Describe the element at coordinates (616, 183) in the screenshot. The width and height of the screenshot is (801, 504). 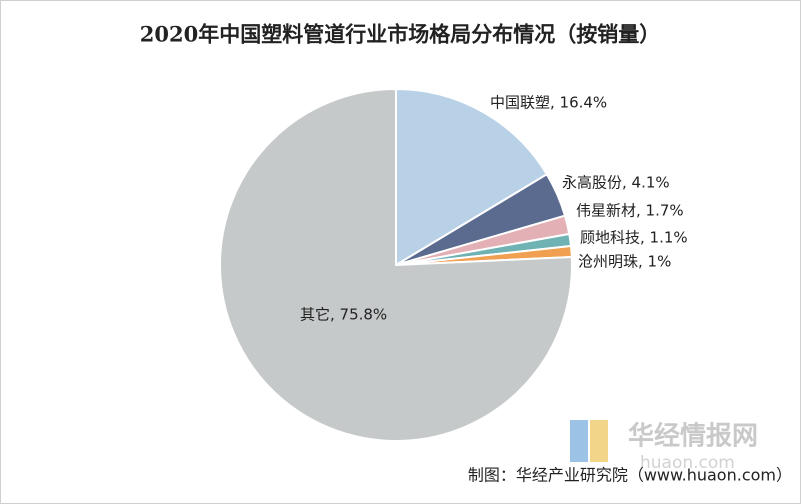
I see `data-label: 永高股份, 4.1%` at that location.